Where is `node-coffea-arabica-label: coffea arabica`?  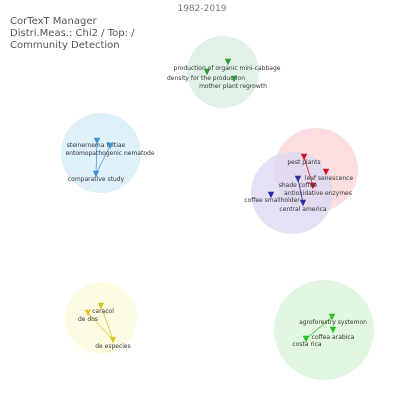 node-coffea-arabica-label: coffea arabica is located at coordinates (333, 337).